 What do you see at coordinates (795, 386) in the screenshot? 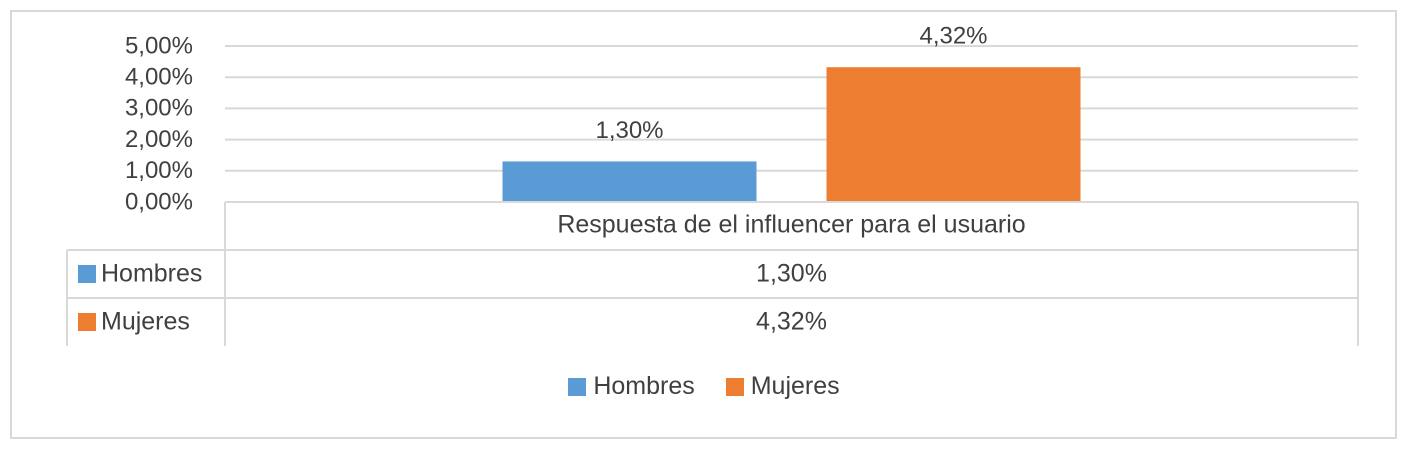
I see `legend-label-mujeres: Mujeres` at bounding box center [795, 386].